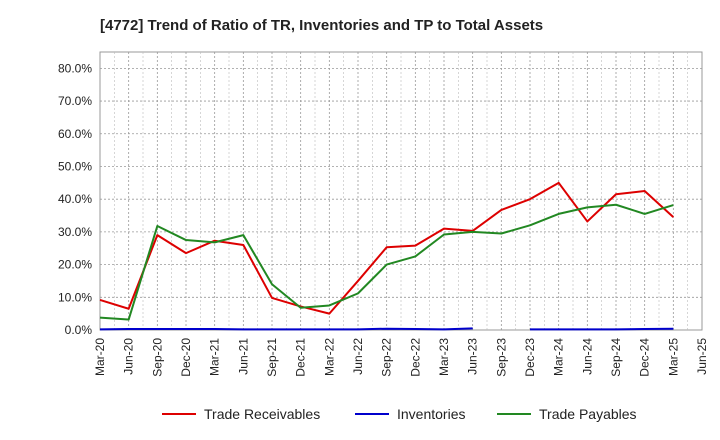  I want to click on x-tick-label: Mar-25, so click(673, 357).